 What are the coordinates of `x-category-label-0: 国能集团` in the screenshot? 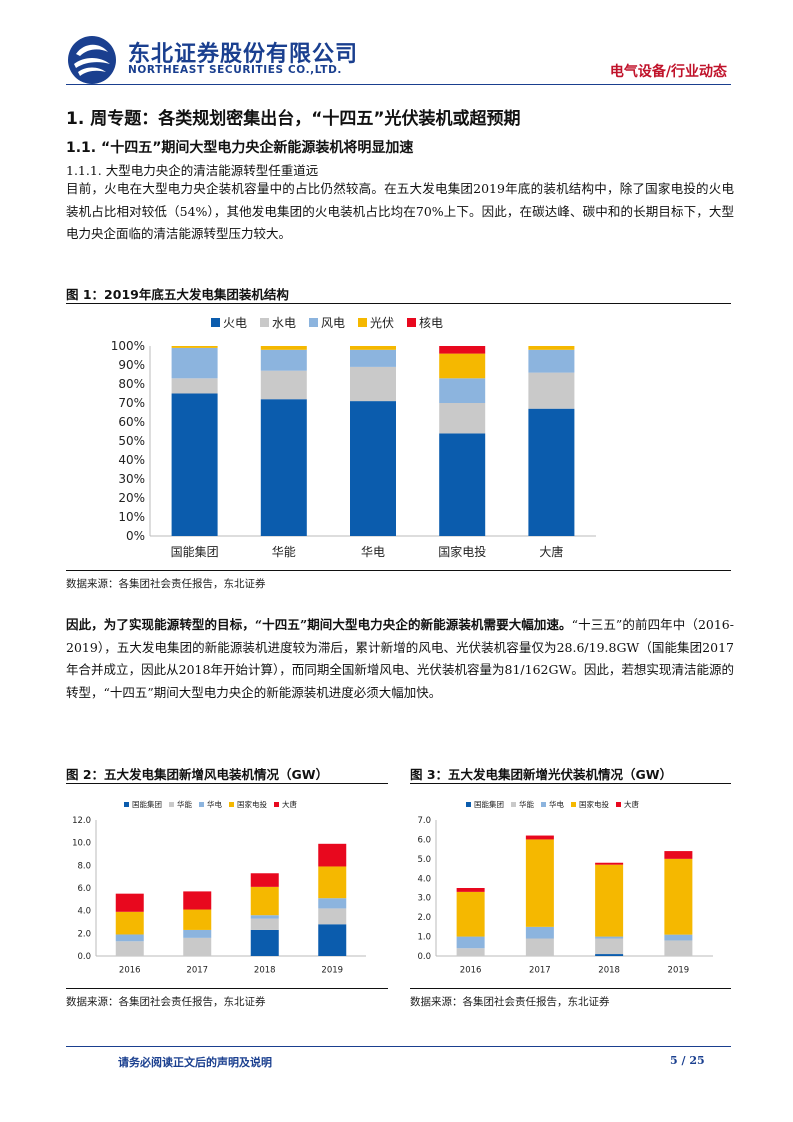 It's located at (195, 551).